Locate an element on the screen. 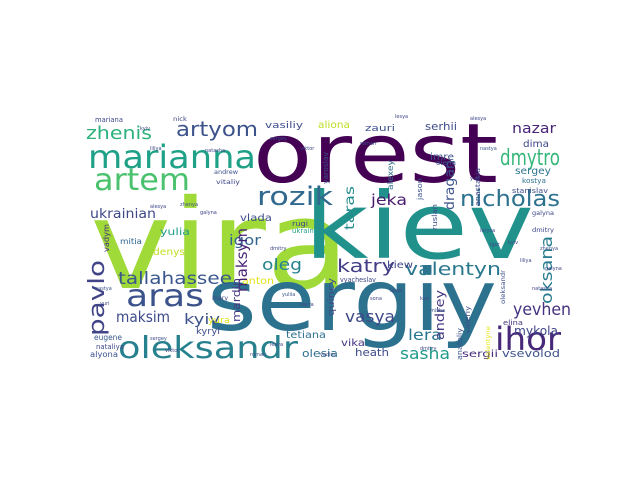  word-valentyne: valentyne is located at coordinates (488, 343).